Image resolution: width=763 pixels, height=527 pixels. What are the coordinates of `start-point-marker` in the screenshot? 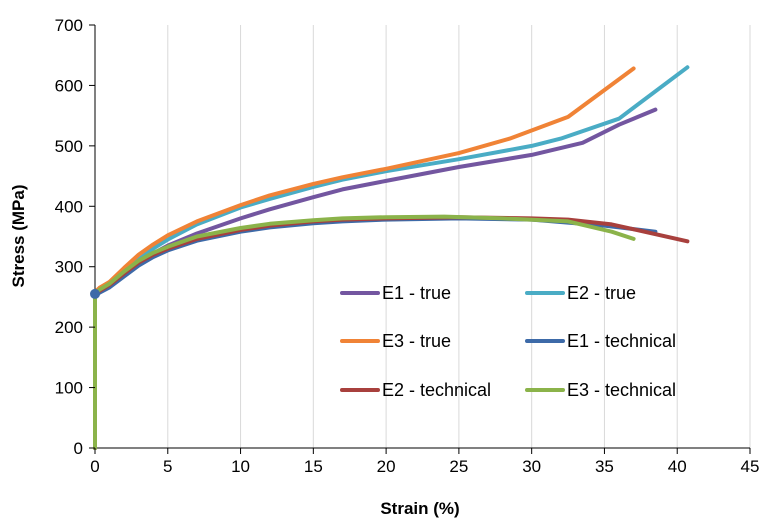 It's located at (95, 293).